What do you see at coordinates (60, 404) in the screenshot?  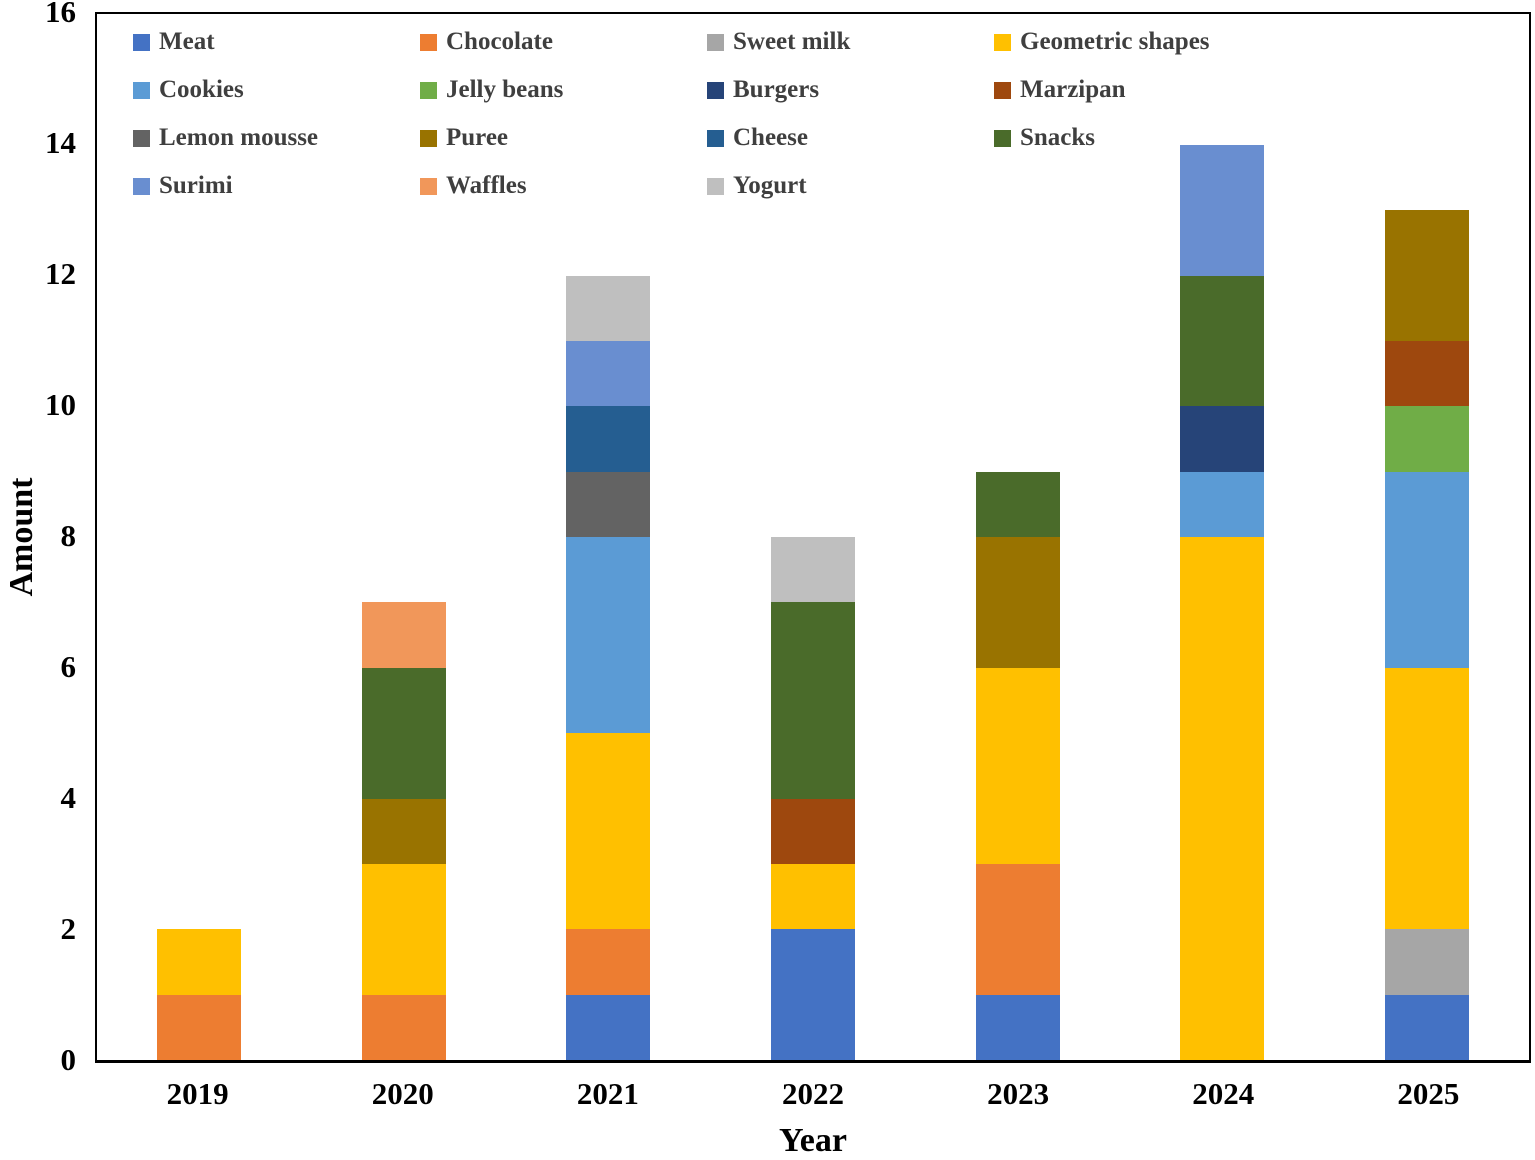 I see `y-tick-label: 10` at bounding box center [60, 404].